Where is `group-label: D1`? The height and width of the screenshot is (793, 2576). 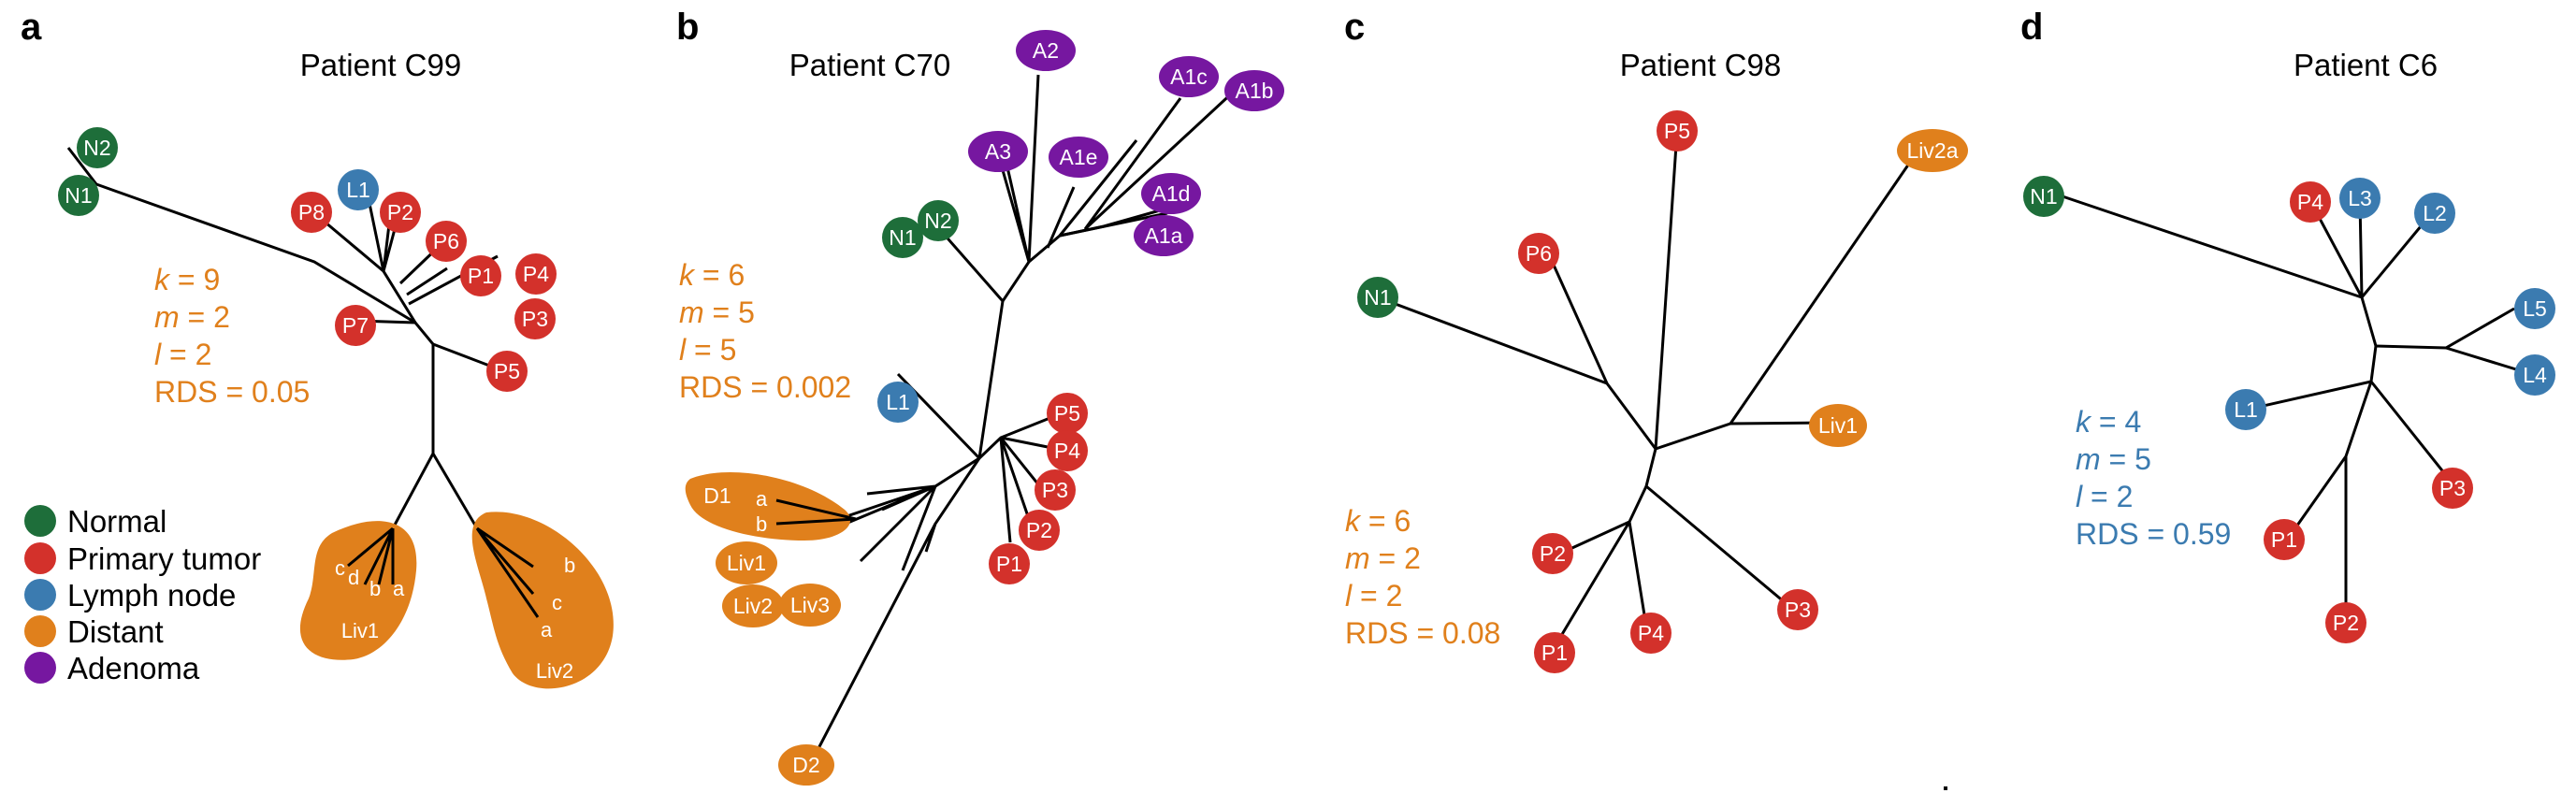
group-label: D1 is located at coordinates (717, 495).